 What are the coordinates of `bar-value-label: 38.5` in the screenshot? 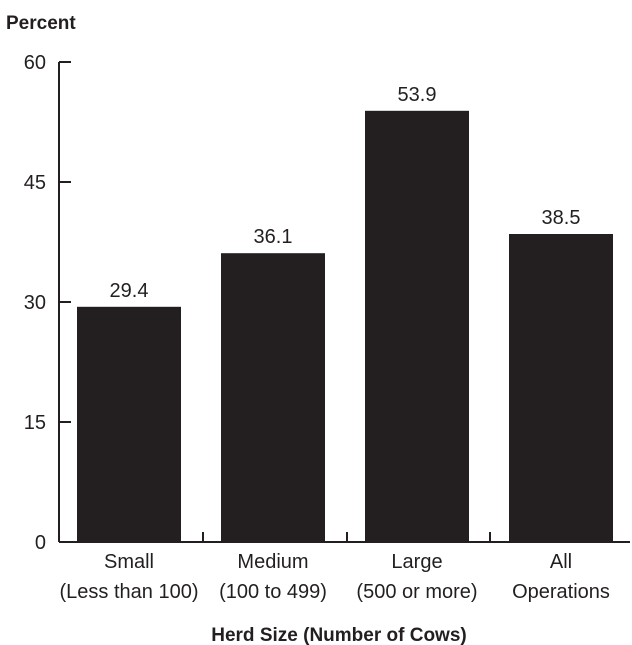 It's located at (561, 218).